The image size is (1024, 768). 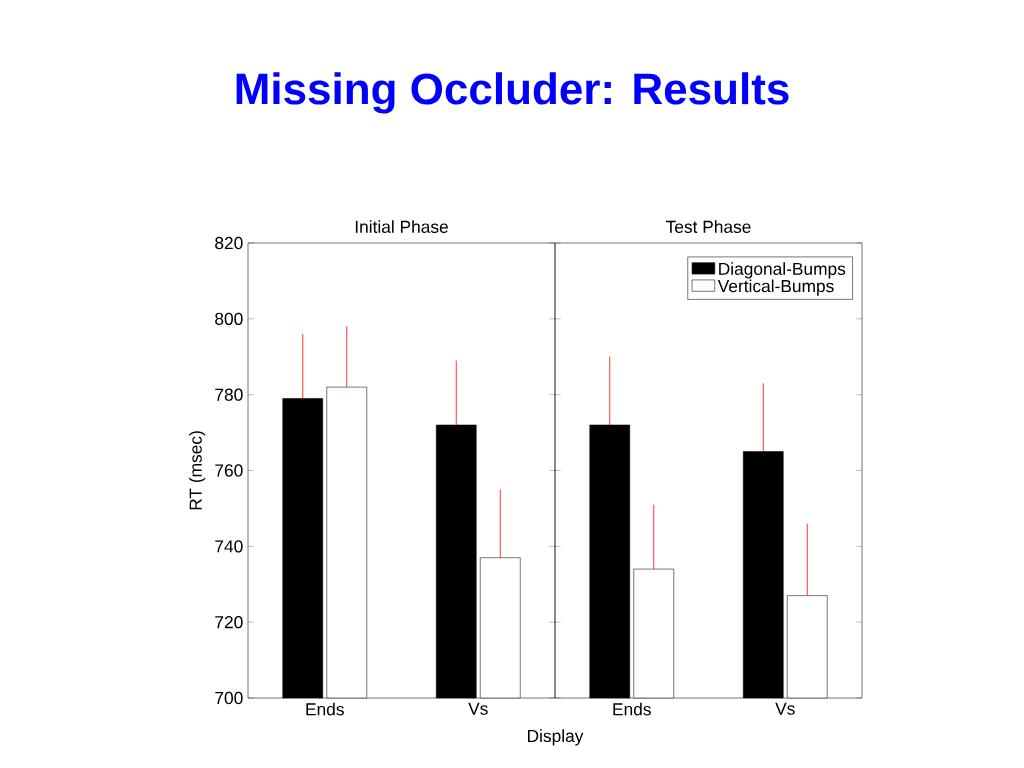 What do you see at coordinates (401, 226) in the screenshot?
I see `chart-title: Initial Phase` at bounding box center [401, 226].